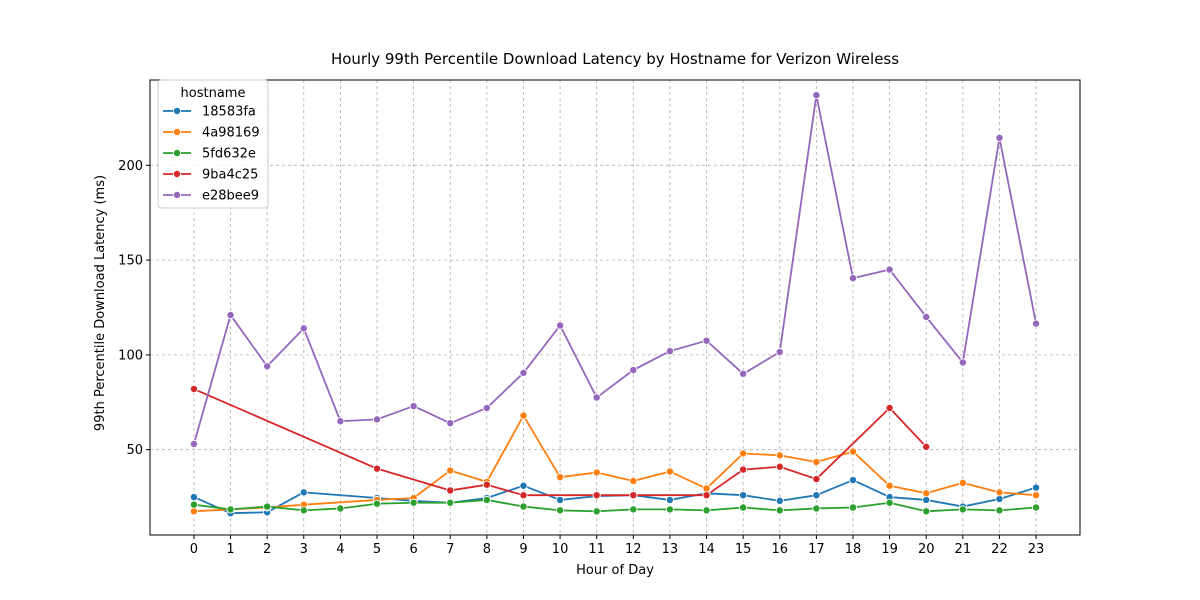  What do you see at coordinates (130, 166) in the screenshot?
I see `y-tick-label: 200` at bounding box center [130, 166].